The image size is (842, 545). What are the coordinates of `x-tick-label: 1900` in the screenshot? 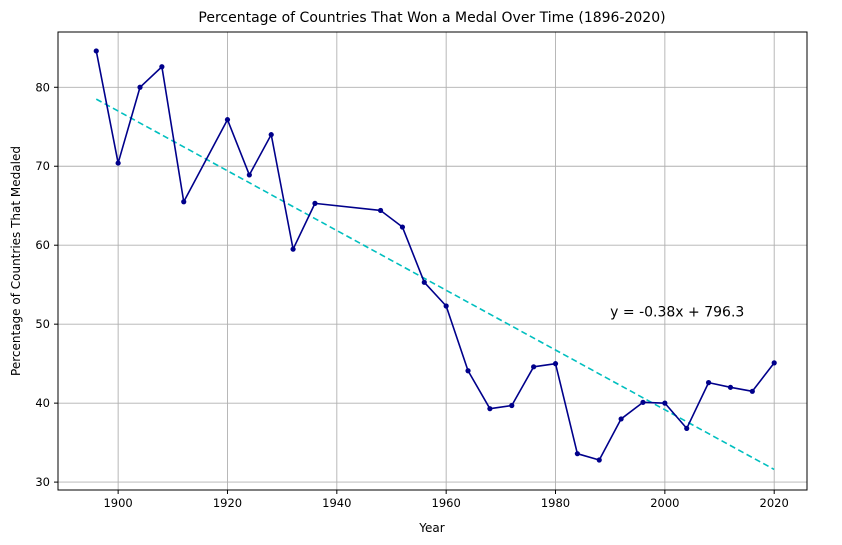 It's located at (117, 503).